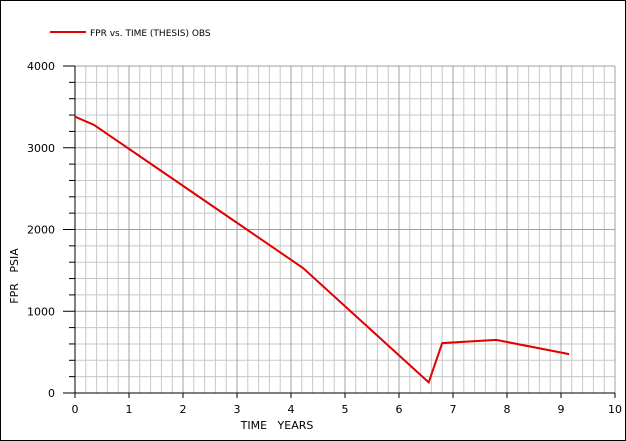 The height and width of the screenshot is (441, 626). What do you see at coordinates (41, 311) in the screenshot?
I see `y-tick-label: 1000` at bounding box center [41, 311].